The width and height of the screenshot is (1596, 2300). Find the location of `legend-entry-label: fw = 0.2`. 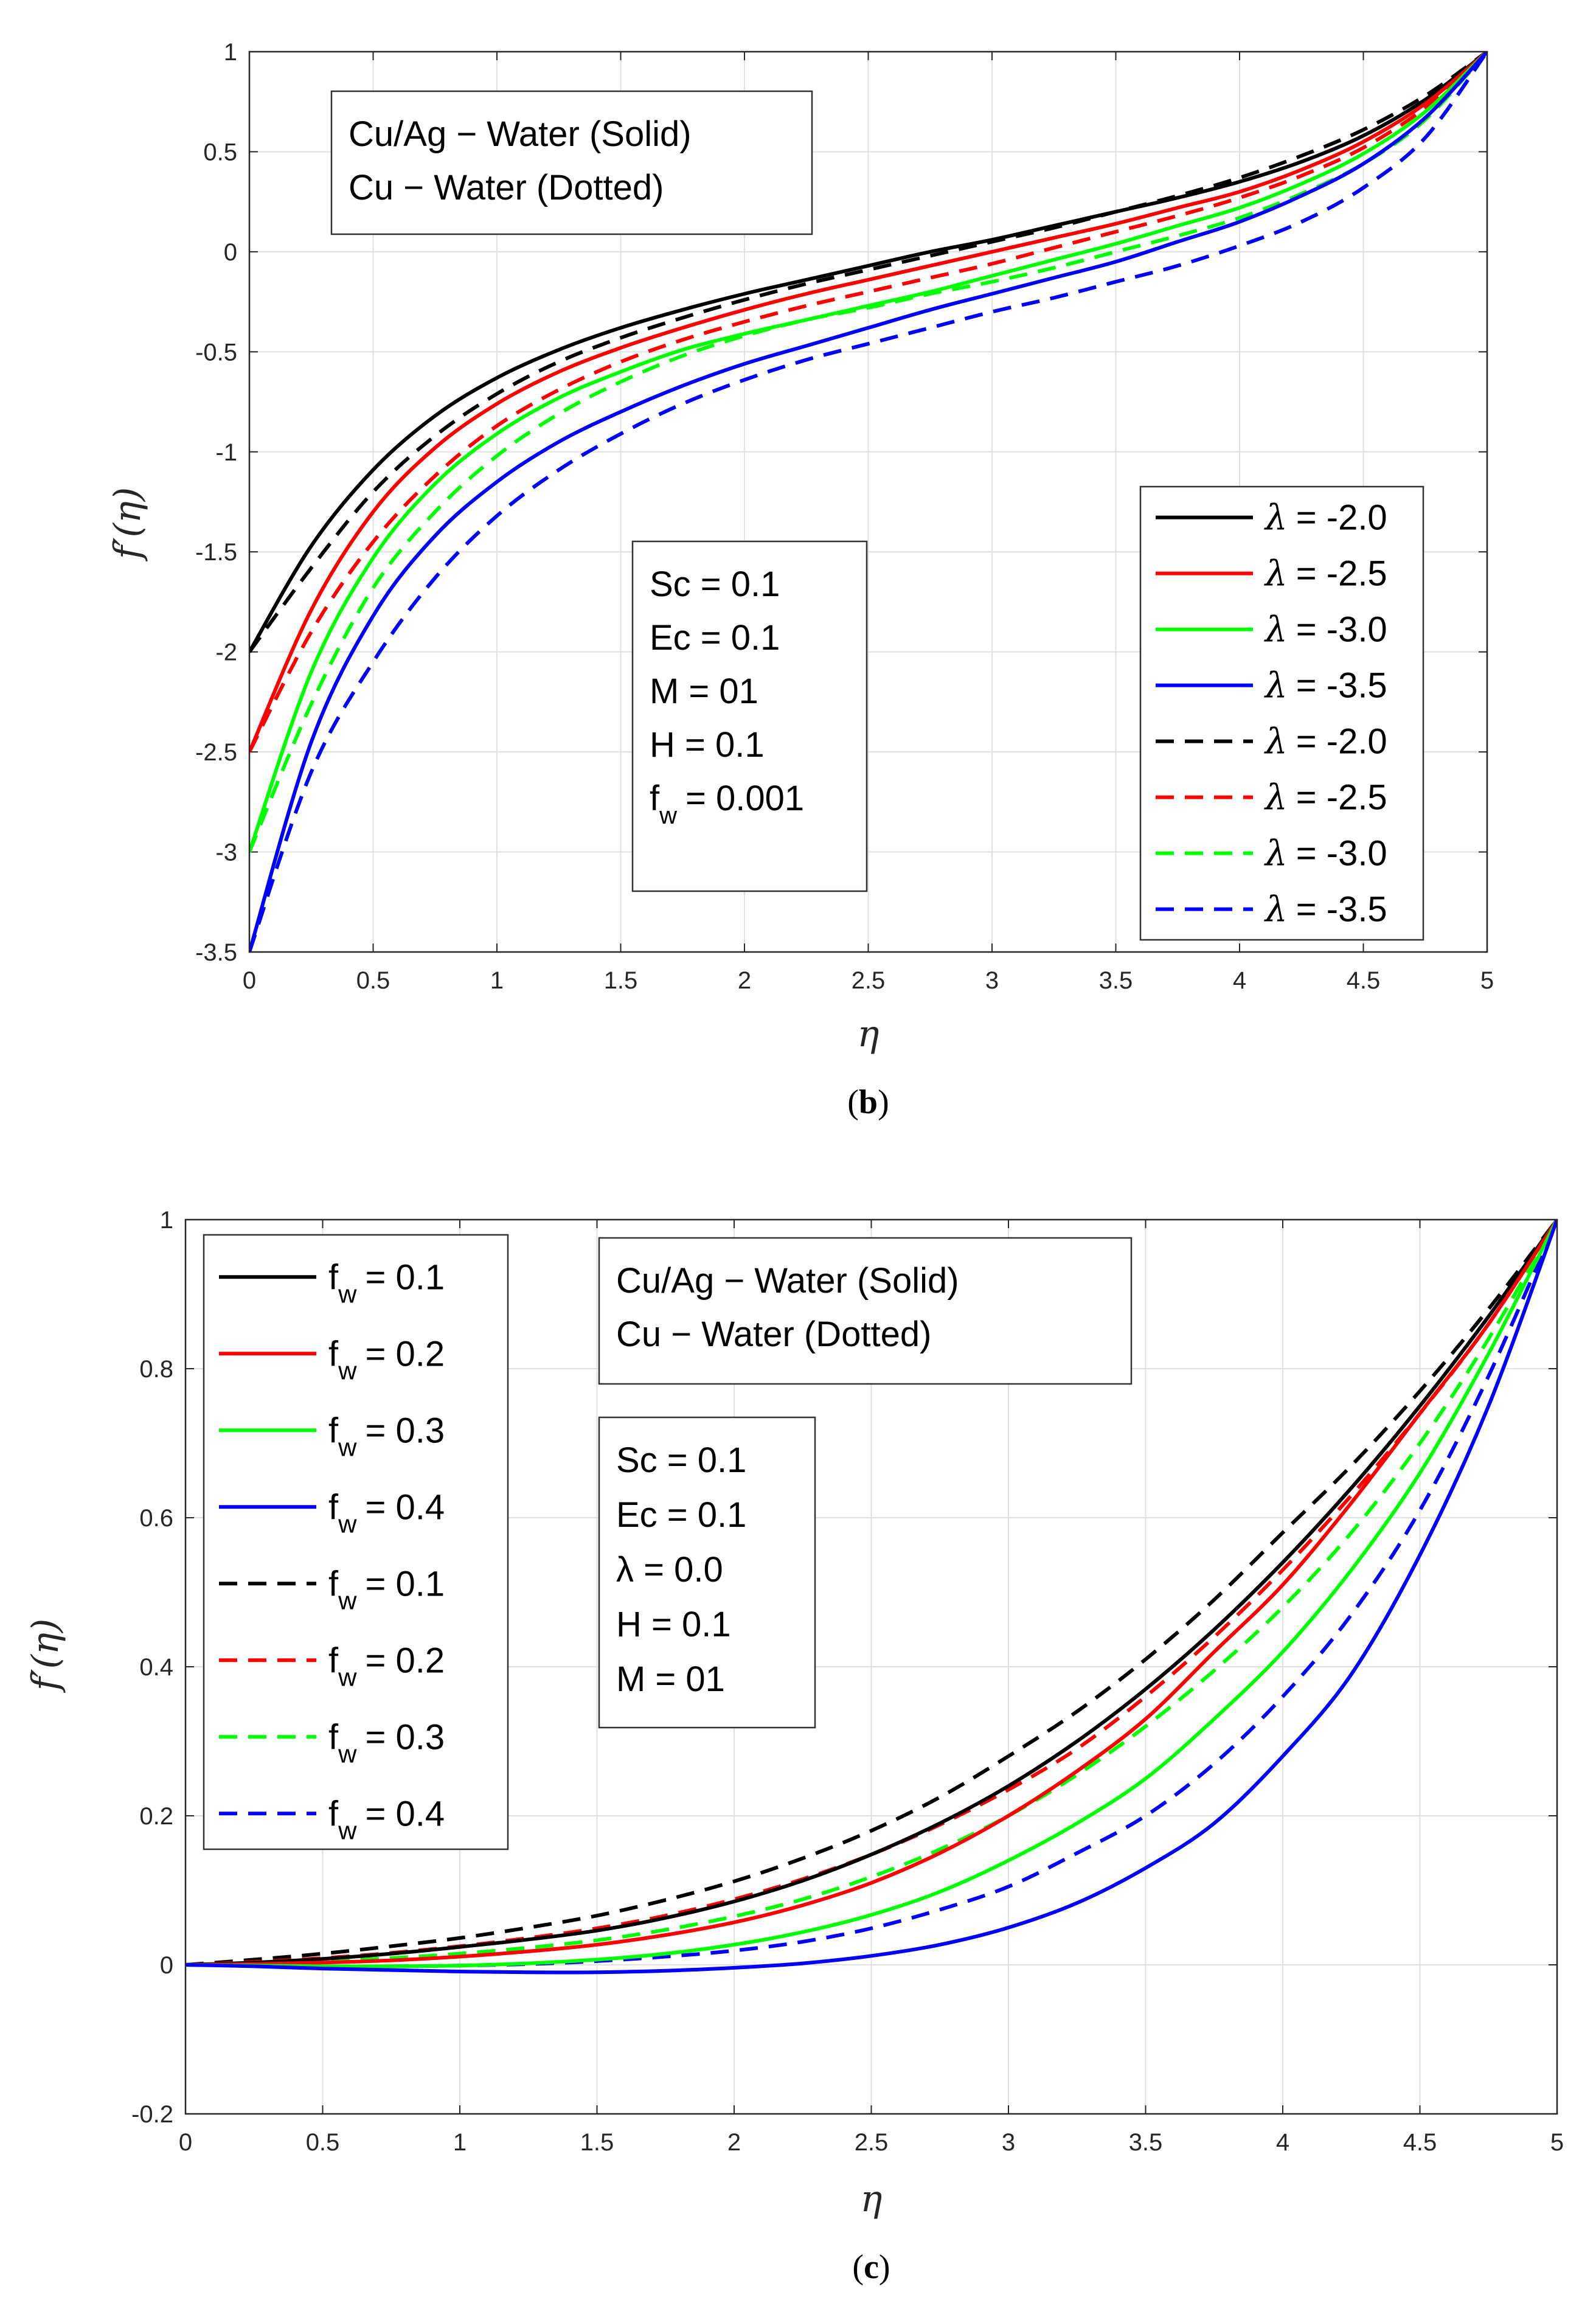

legend-entry-label: fw = 0.2 is located at coordinates (386, 1666).